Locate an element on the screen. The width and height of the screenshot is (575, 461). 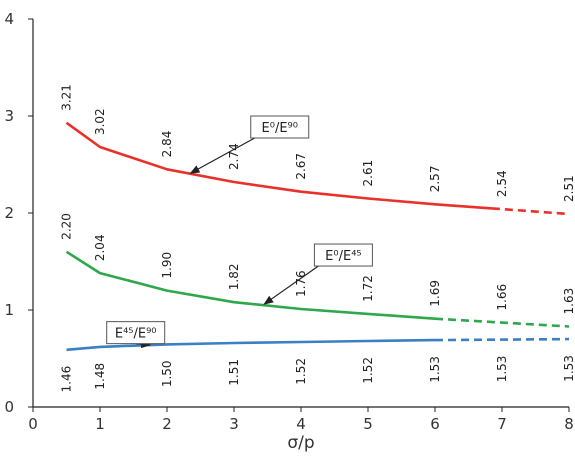
data-label: 2.61 is located at coordinates (368, 173).